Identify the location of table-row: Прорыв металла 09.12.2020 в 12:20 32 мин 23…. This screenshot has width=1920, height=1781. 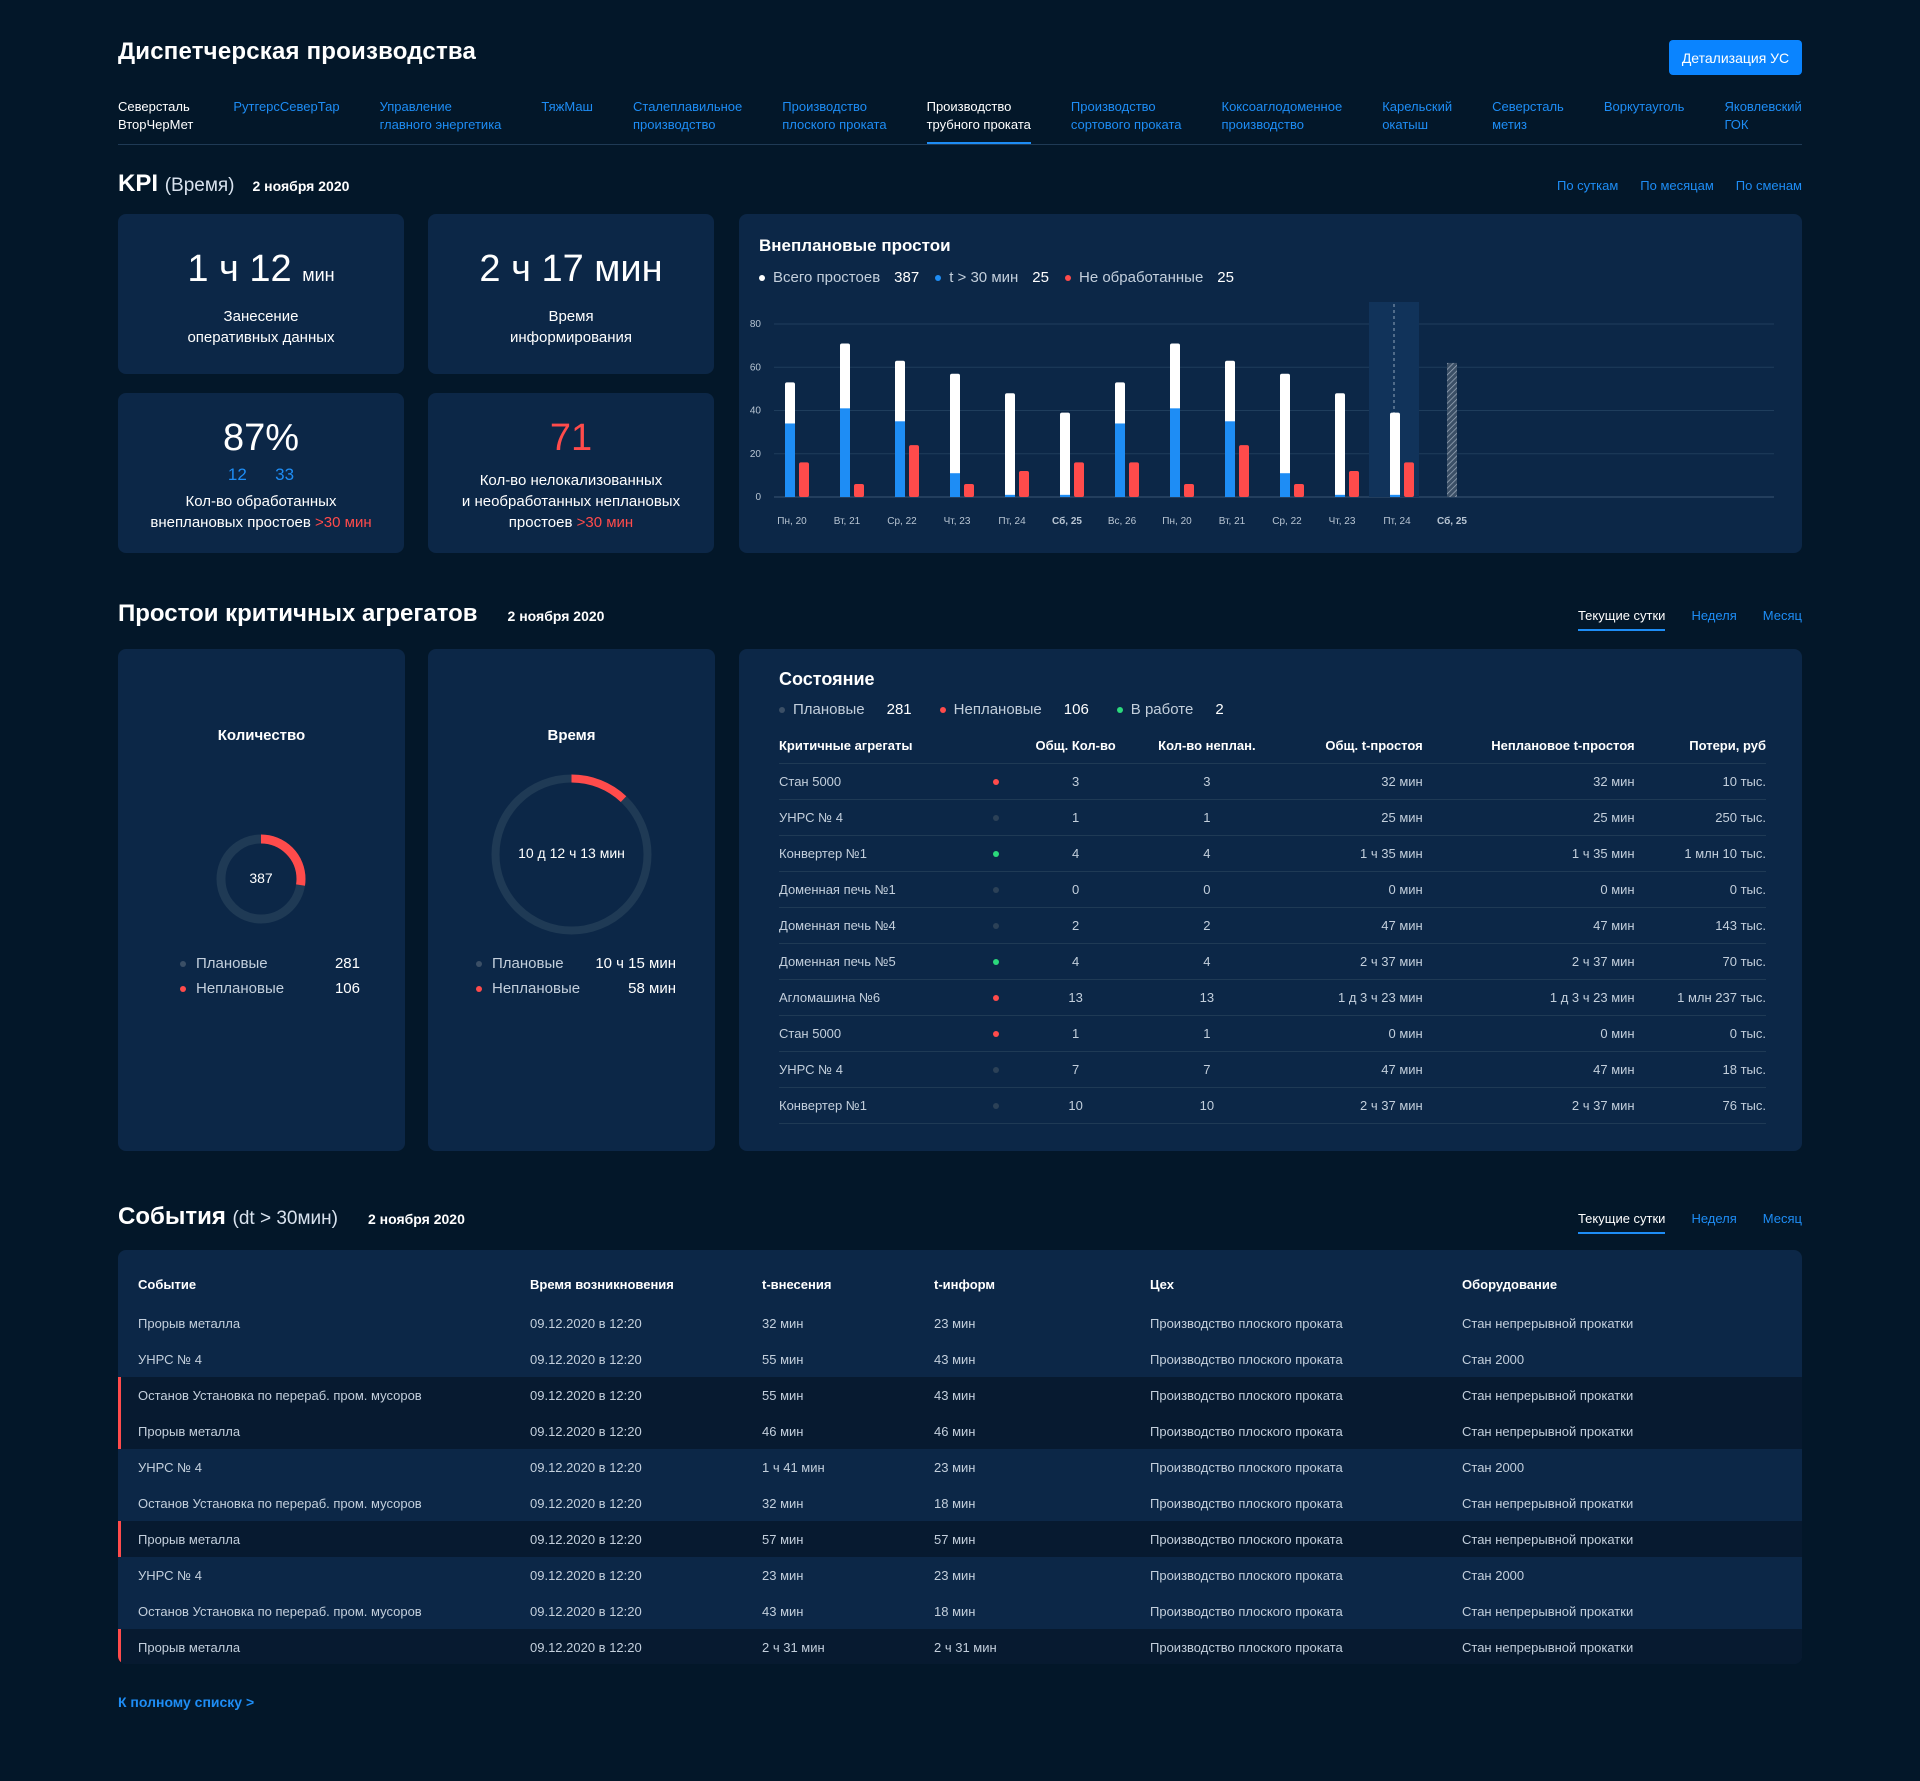
(960, 1323).